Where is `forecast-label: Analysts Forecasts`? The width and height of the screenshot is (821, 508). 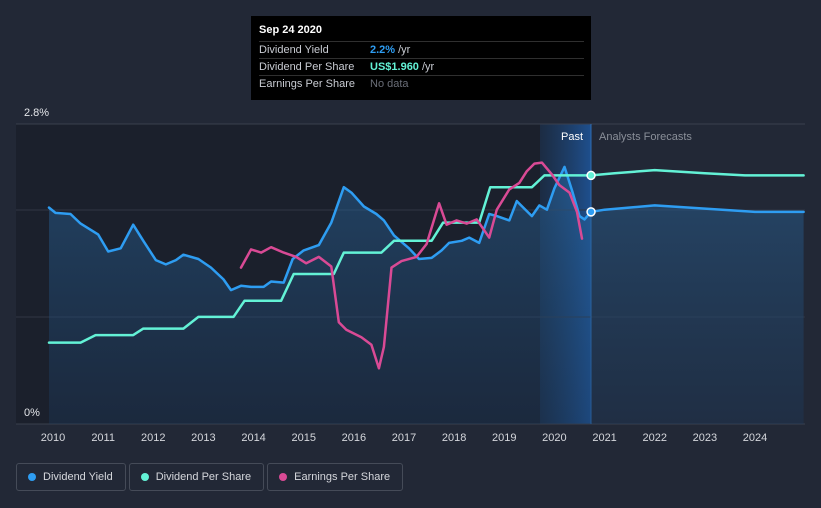 forecast-label: Analysts Forecasts is located at coordinates (645, 137).